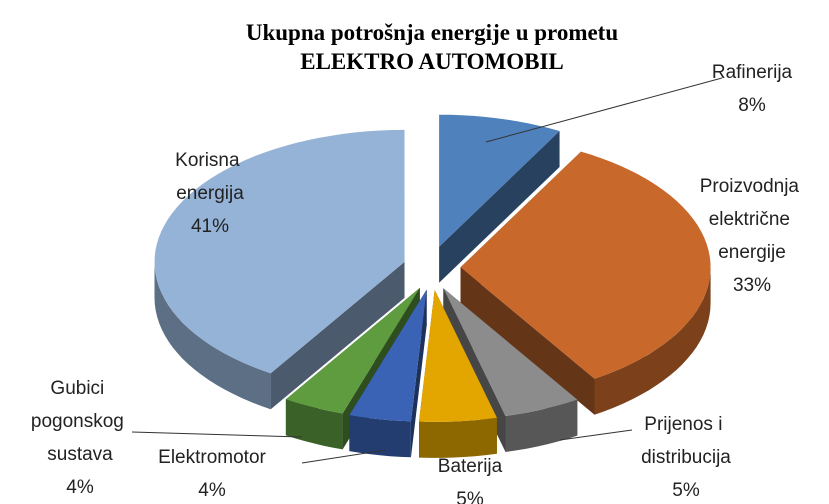 The image size is (829, 504). I want to click on label-line: distribucija, so click(686, 457).